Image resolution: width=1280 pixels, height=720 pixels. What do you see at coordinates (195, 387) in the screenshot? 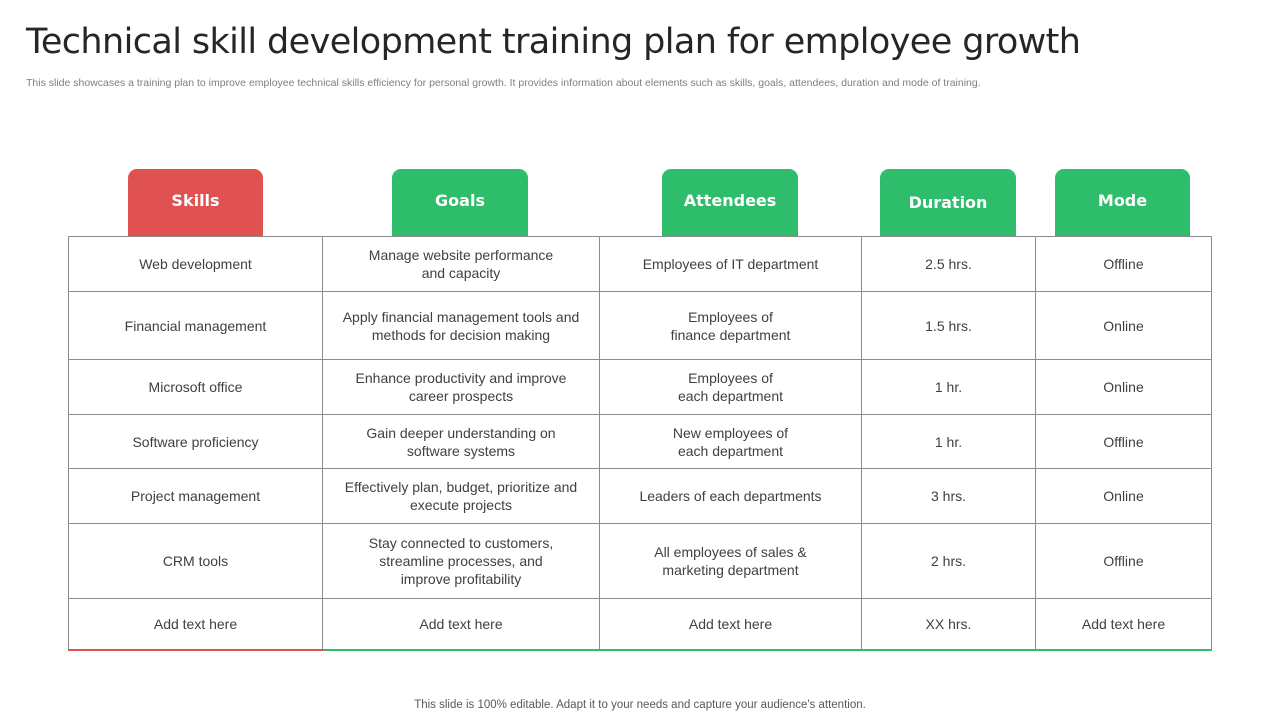
I see `skill-cell: Microsoft office` at bounding box center [195, 387].